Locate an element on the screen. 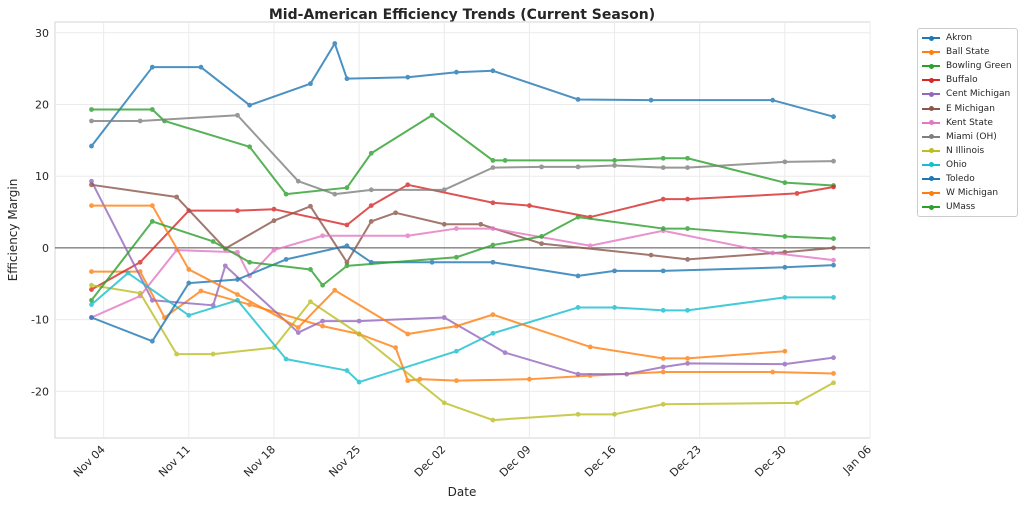 Image resolution: width=1024 pixels, height=506 pixels. legend-label: Buffalo is located at coordinates (962, 80).